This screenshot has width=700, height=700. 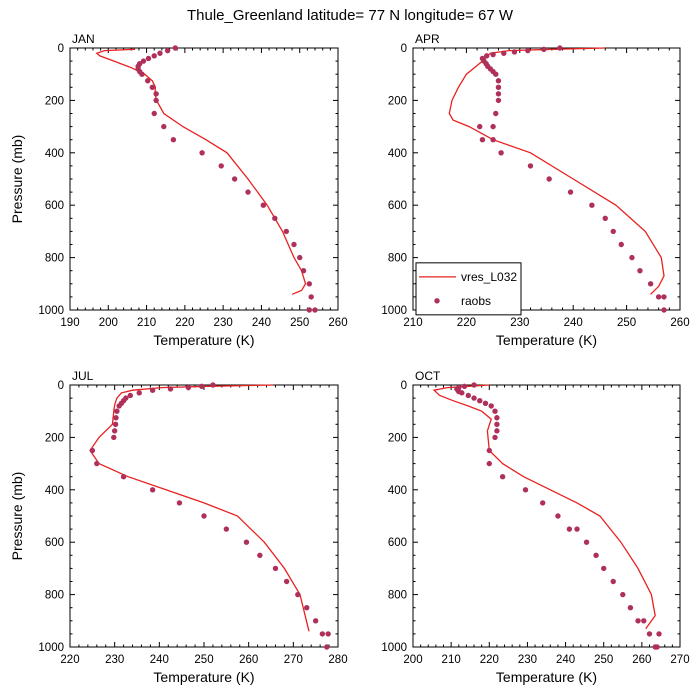 I want to click on y-tick-label: 600, so click(x=54, y=206).